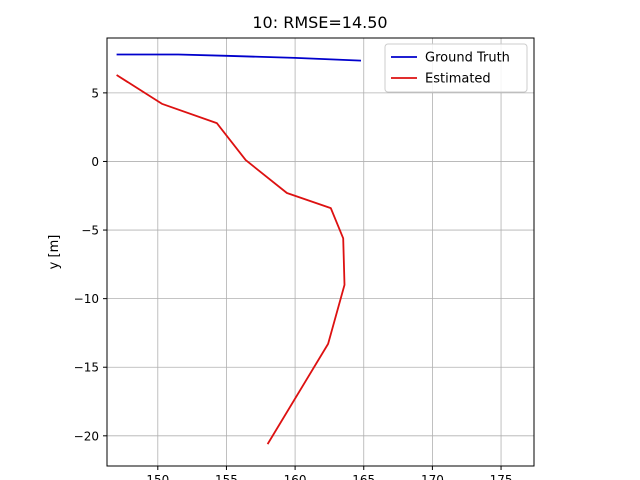 The width and height of the screenshot is (640, 480). What do you see at coordinates (95, 162) in the screenshot?
I see `y-tick-label: 0` at bounding box center [95, 162].